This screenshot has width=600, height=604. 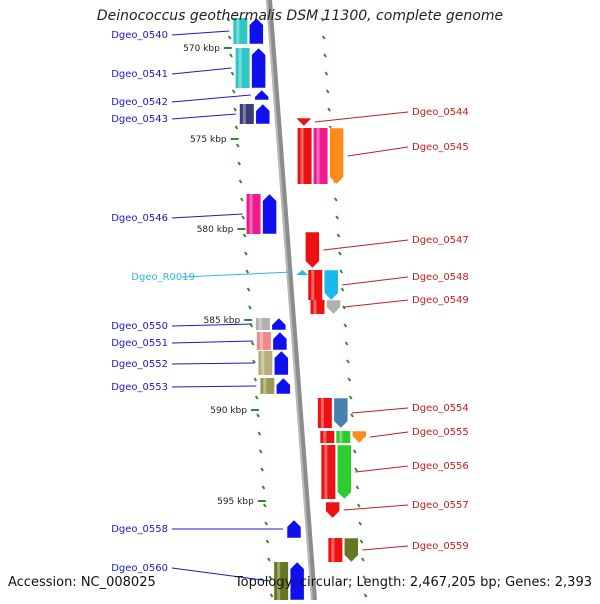 What do you see at coordinates (317, 307) in the screenshot?
I see `gene-Dgeo_0549-bar` at bounding box center [317, 307].